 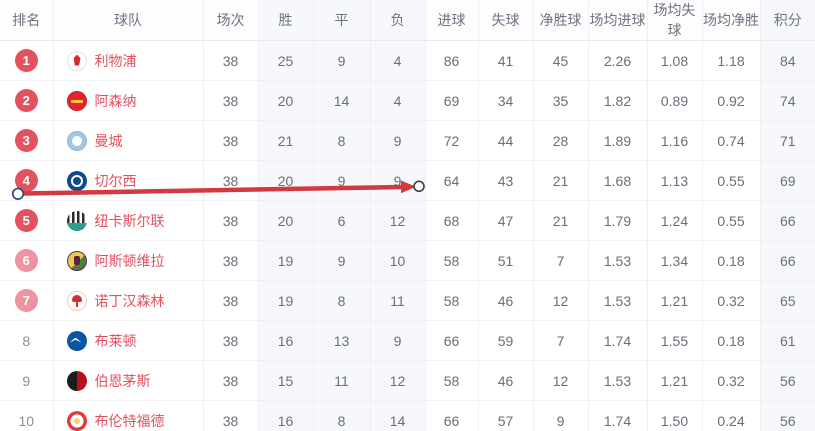 What do you see at coordinates (341, 340) in the screenshot?
I see `cell-draw: 13` at bounding box center [341, 340].